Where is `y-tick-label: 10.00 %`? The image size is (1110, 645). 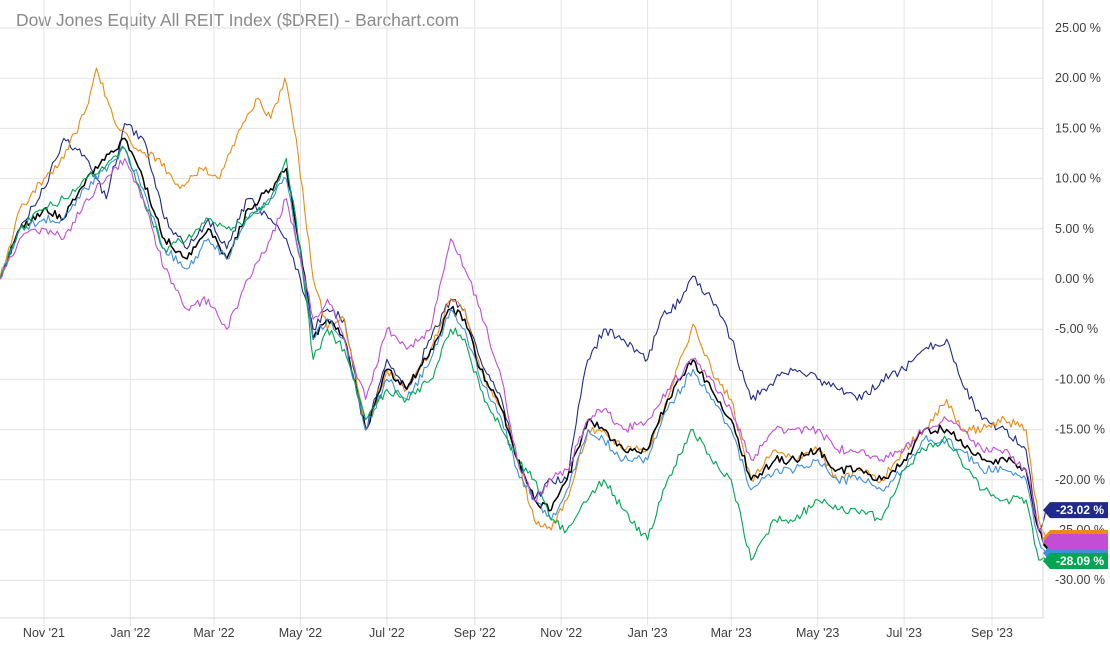 y-tick-label: 10.00 % is located at coordinates (1078, 179).